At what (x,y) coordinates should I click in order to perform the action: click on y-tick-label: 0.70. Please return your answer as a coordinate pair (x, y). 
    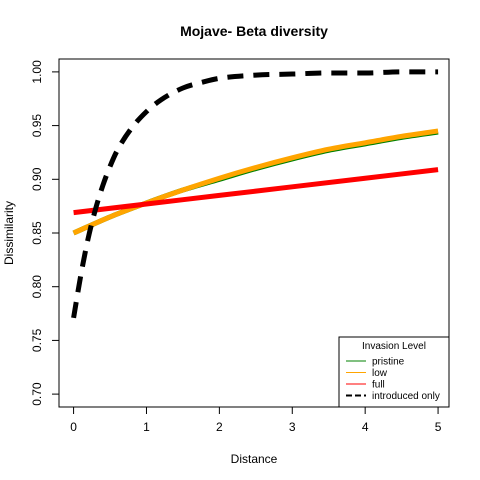
    Looking at the image, I should click on (37, 394).